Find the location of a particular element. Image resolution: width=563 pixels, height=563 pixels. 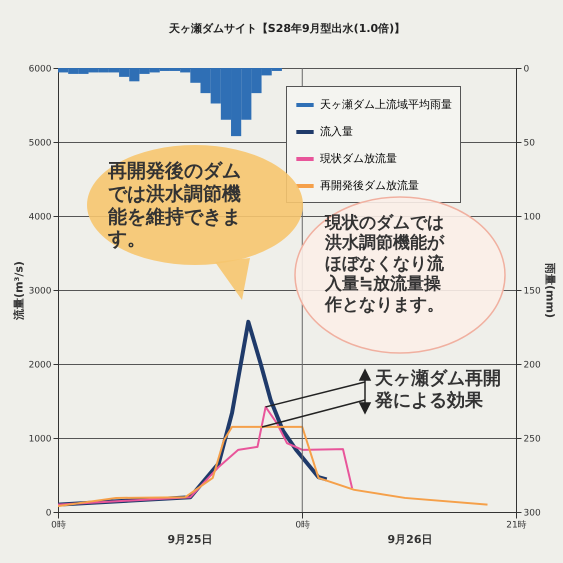

annotation: 再開発後のダムでは洪水調節機能を維持できます。 is located at coordinates (175, 206).